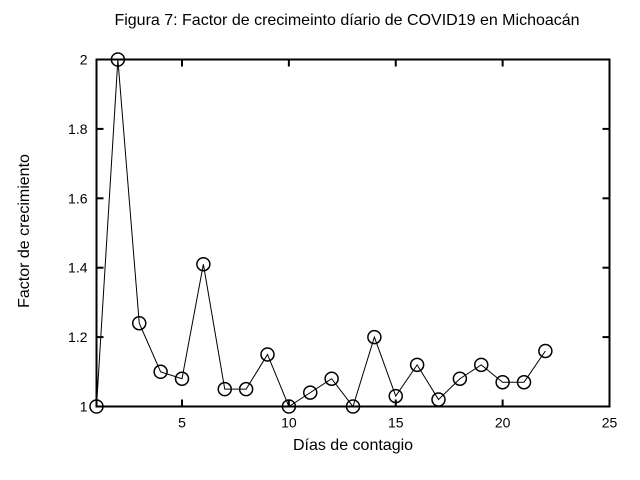 The height and width of the screenshot is (480, 640). Describe the element at coordinates (84, 60) in the screenshot. I see `y-tick-label: 2` at that location.